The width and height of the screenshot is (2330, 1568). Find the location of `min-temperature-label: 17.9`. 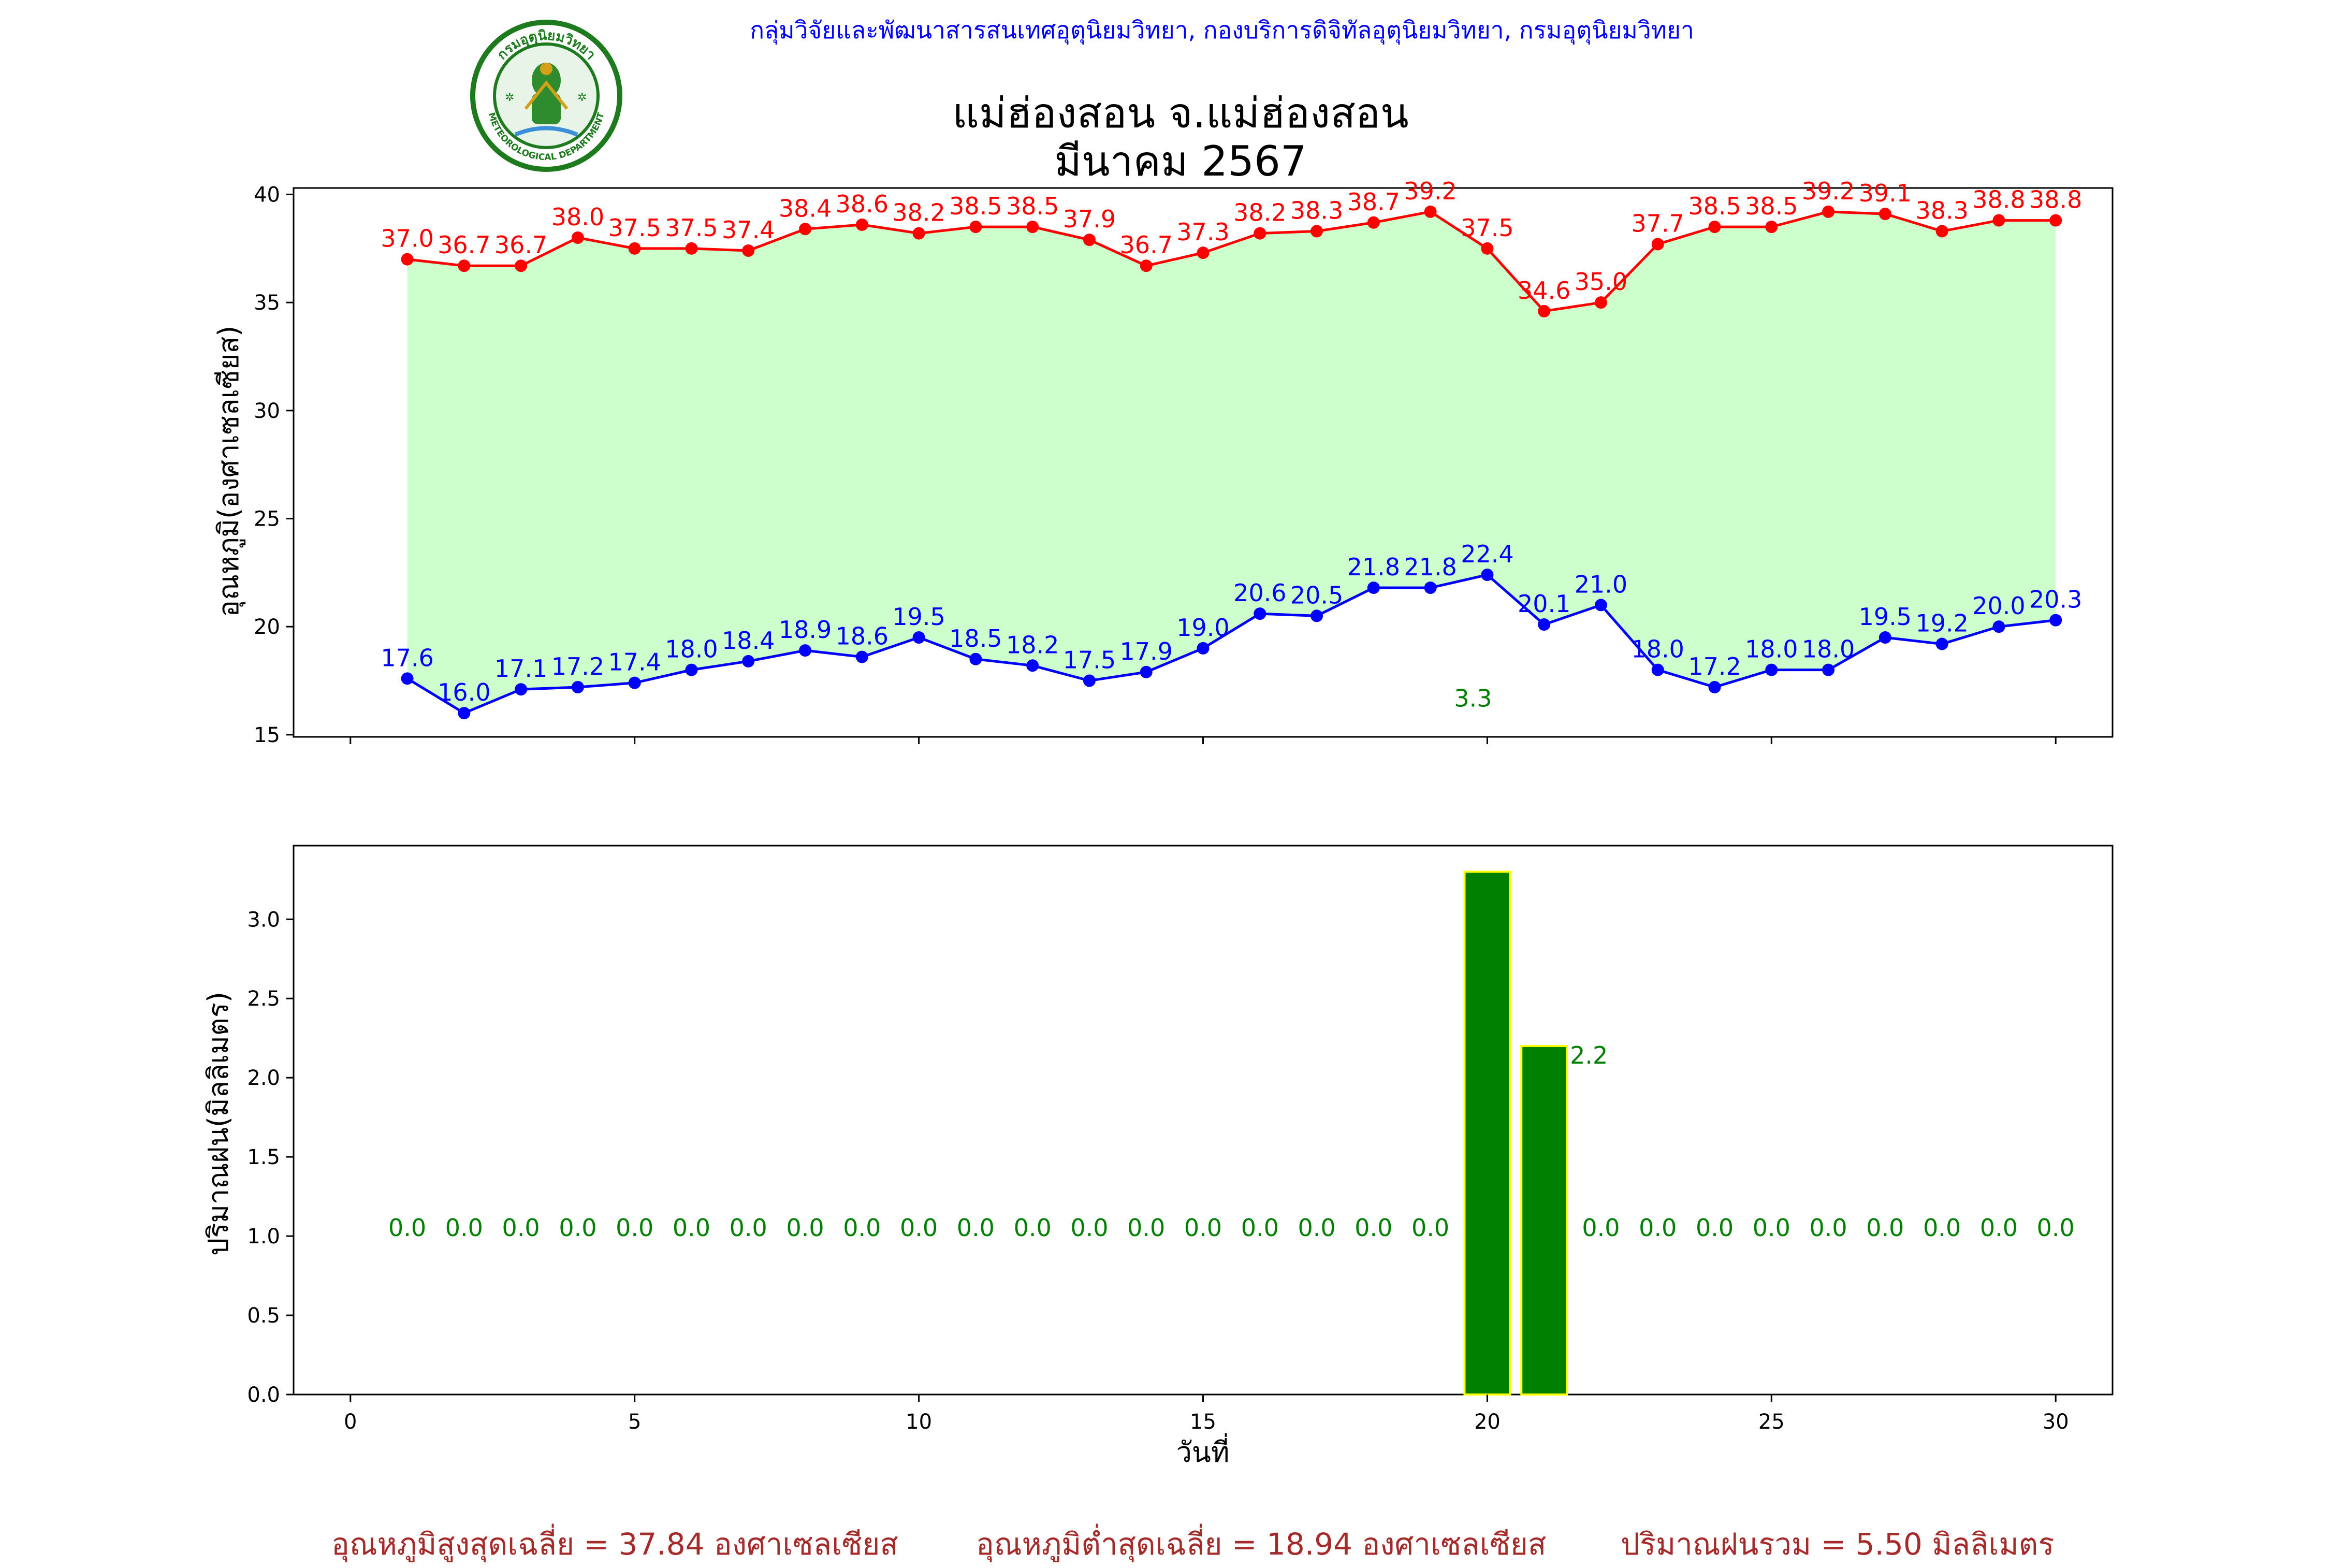

min-temperature-label: 17.9 is located at coordinates (1146, 651).